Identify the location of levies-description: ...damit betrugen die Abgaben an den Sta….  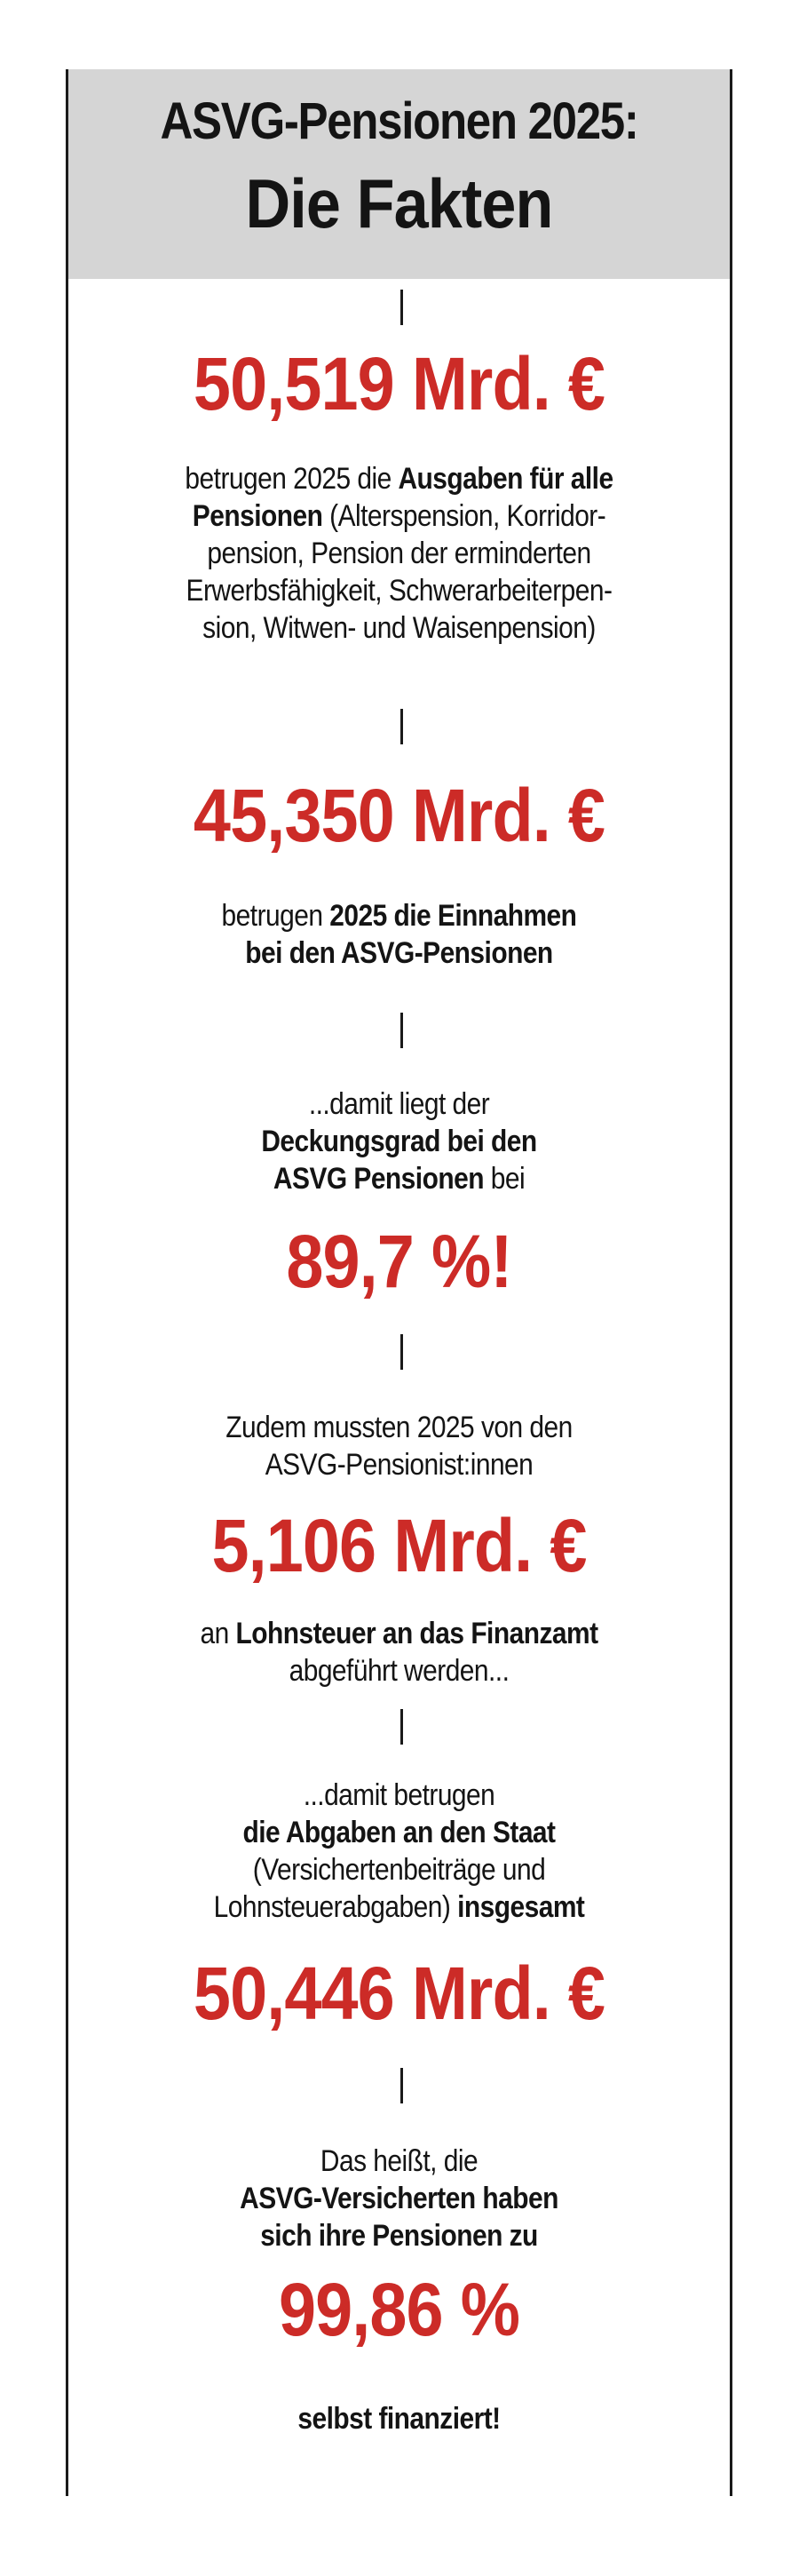
(399, 1851).